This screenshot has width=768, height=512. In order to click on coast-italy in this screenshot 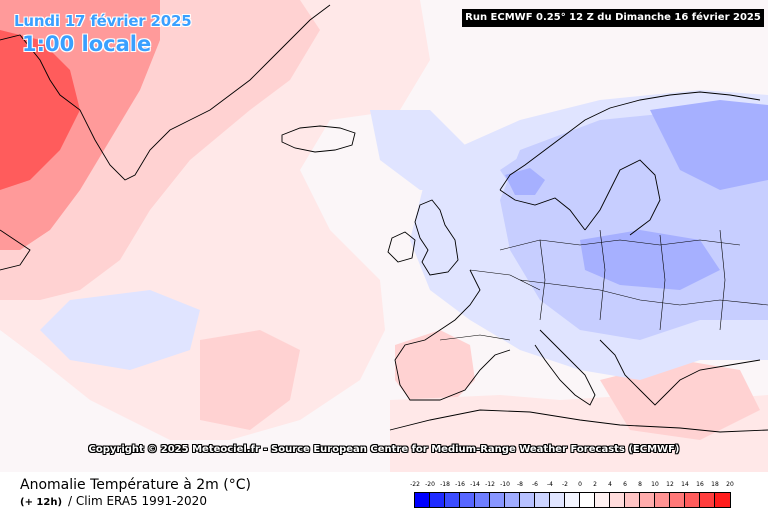, I will do `click(565, 367)`.